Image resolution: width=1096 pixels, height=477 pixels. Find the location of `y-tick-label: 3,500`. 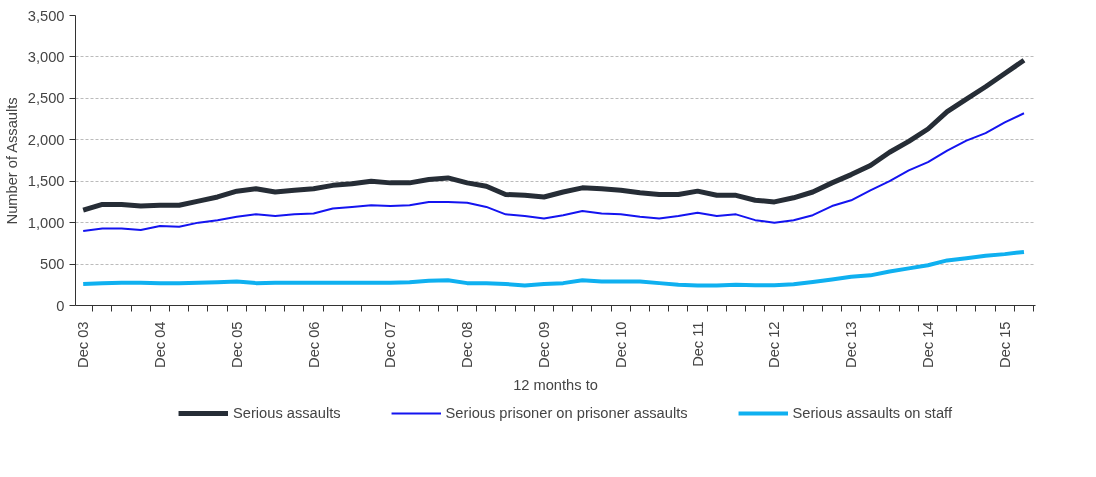

y-tick-label: 3,500 is located at coordinates (46, 15).